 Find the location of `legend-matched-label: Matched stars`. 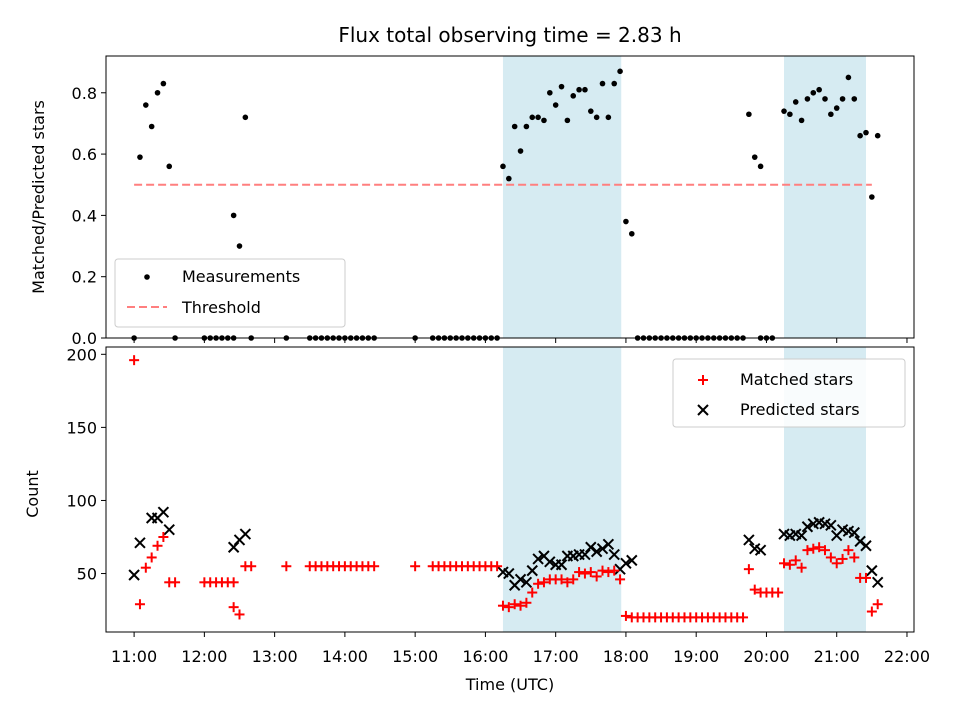

legend-matched-label: Matched stars is located at coordinates (796, 379).